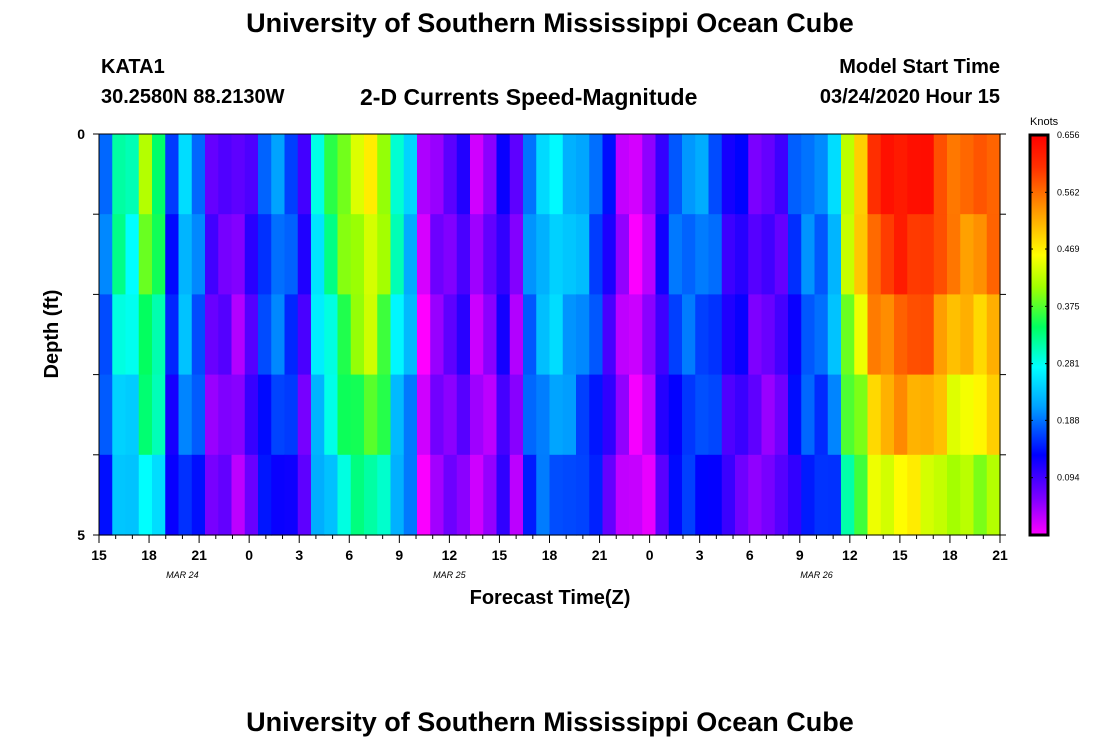 The image size is (1100, 750). Describe the element at coordinates (550, 598) in the screenshot. I see `x-axis-label: Forecast Time(Z)` at that location.